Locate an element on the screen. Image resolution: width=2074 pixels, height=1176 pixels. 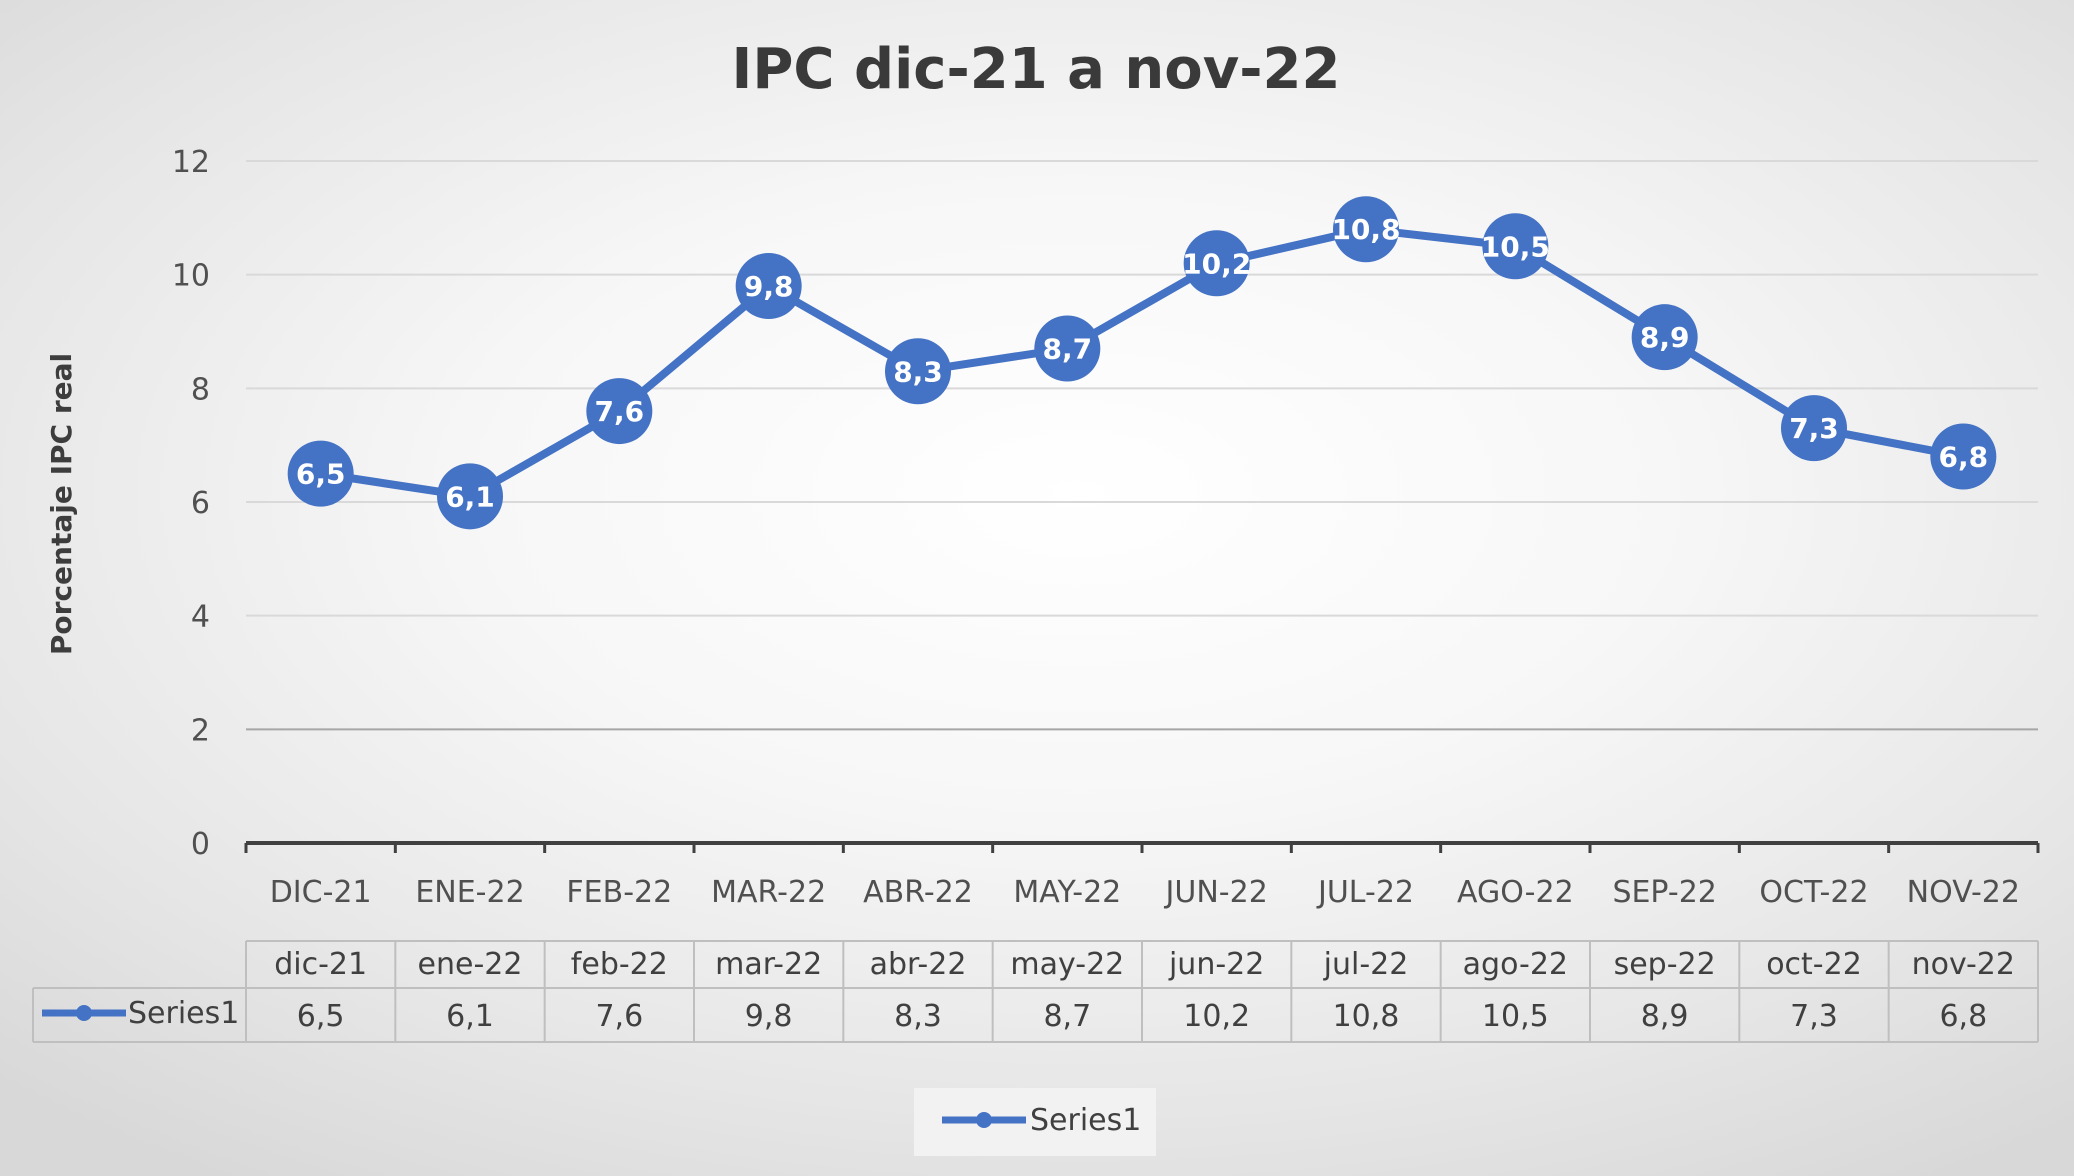
table-header-cell: nov-22 is located at coordinates (1963, 964).